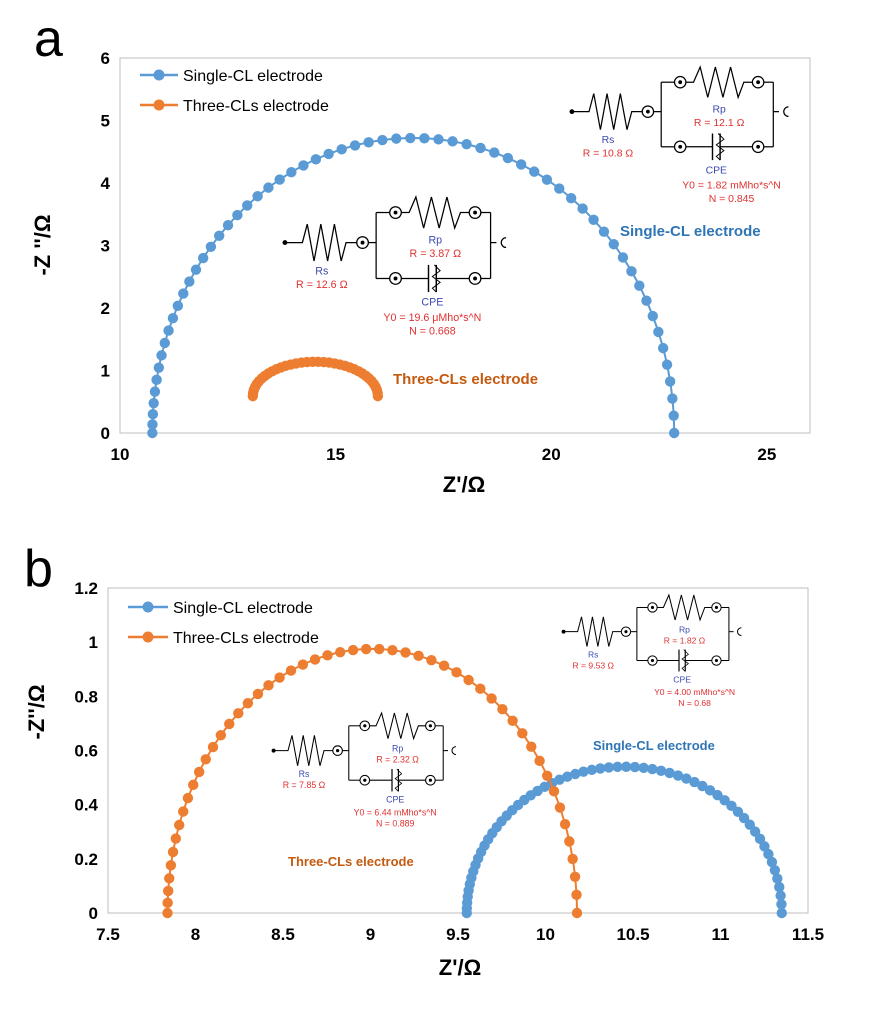  Describe the element at coordinates (632, 934) in the screenshot. I see `x-tick-label: 10.5` at that location.